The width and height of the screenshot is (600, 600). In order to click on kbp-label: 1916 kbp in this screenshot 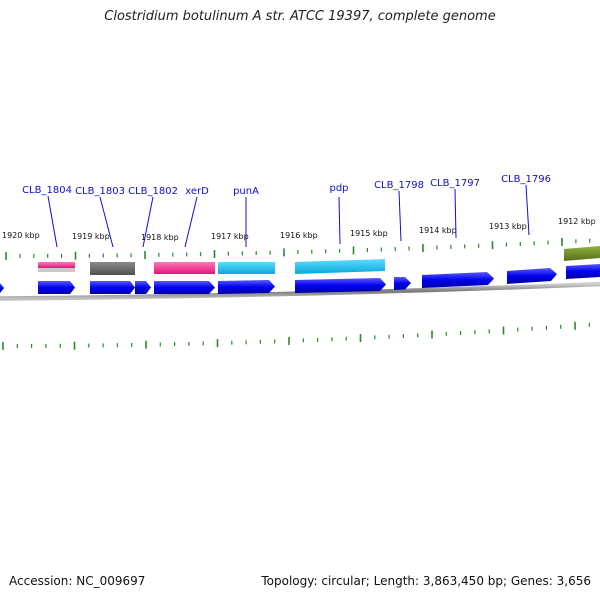, I will do `click(299, 235)`.